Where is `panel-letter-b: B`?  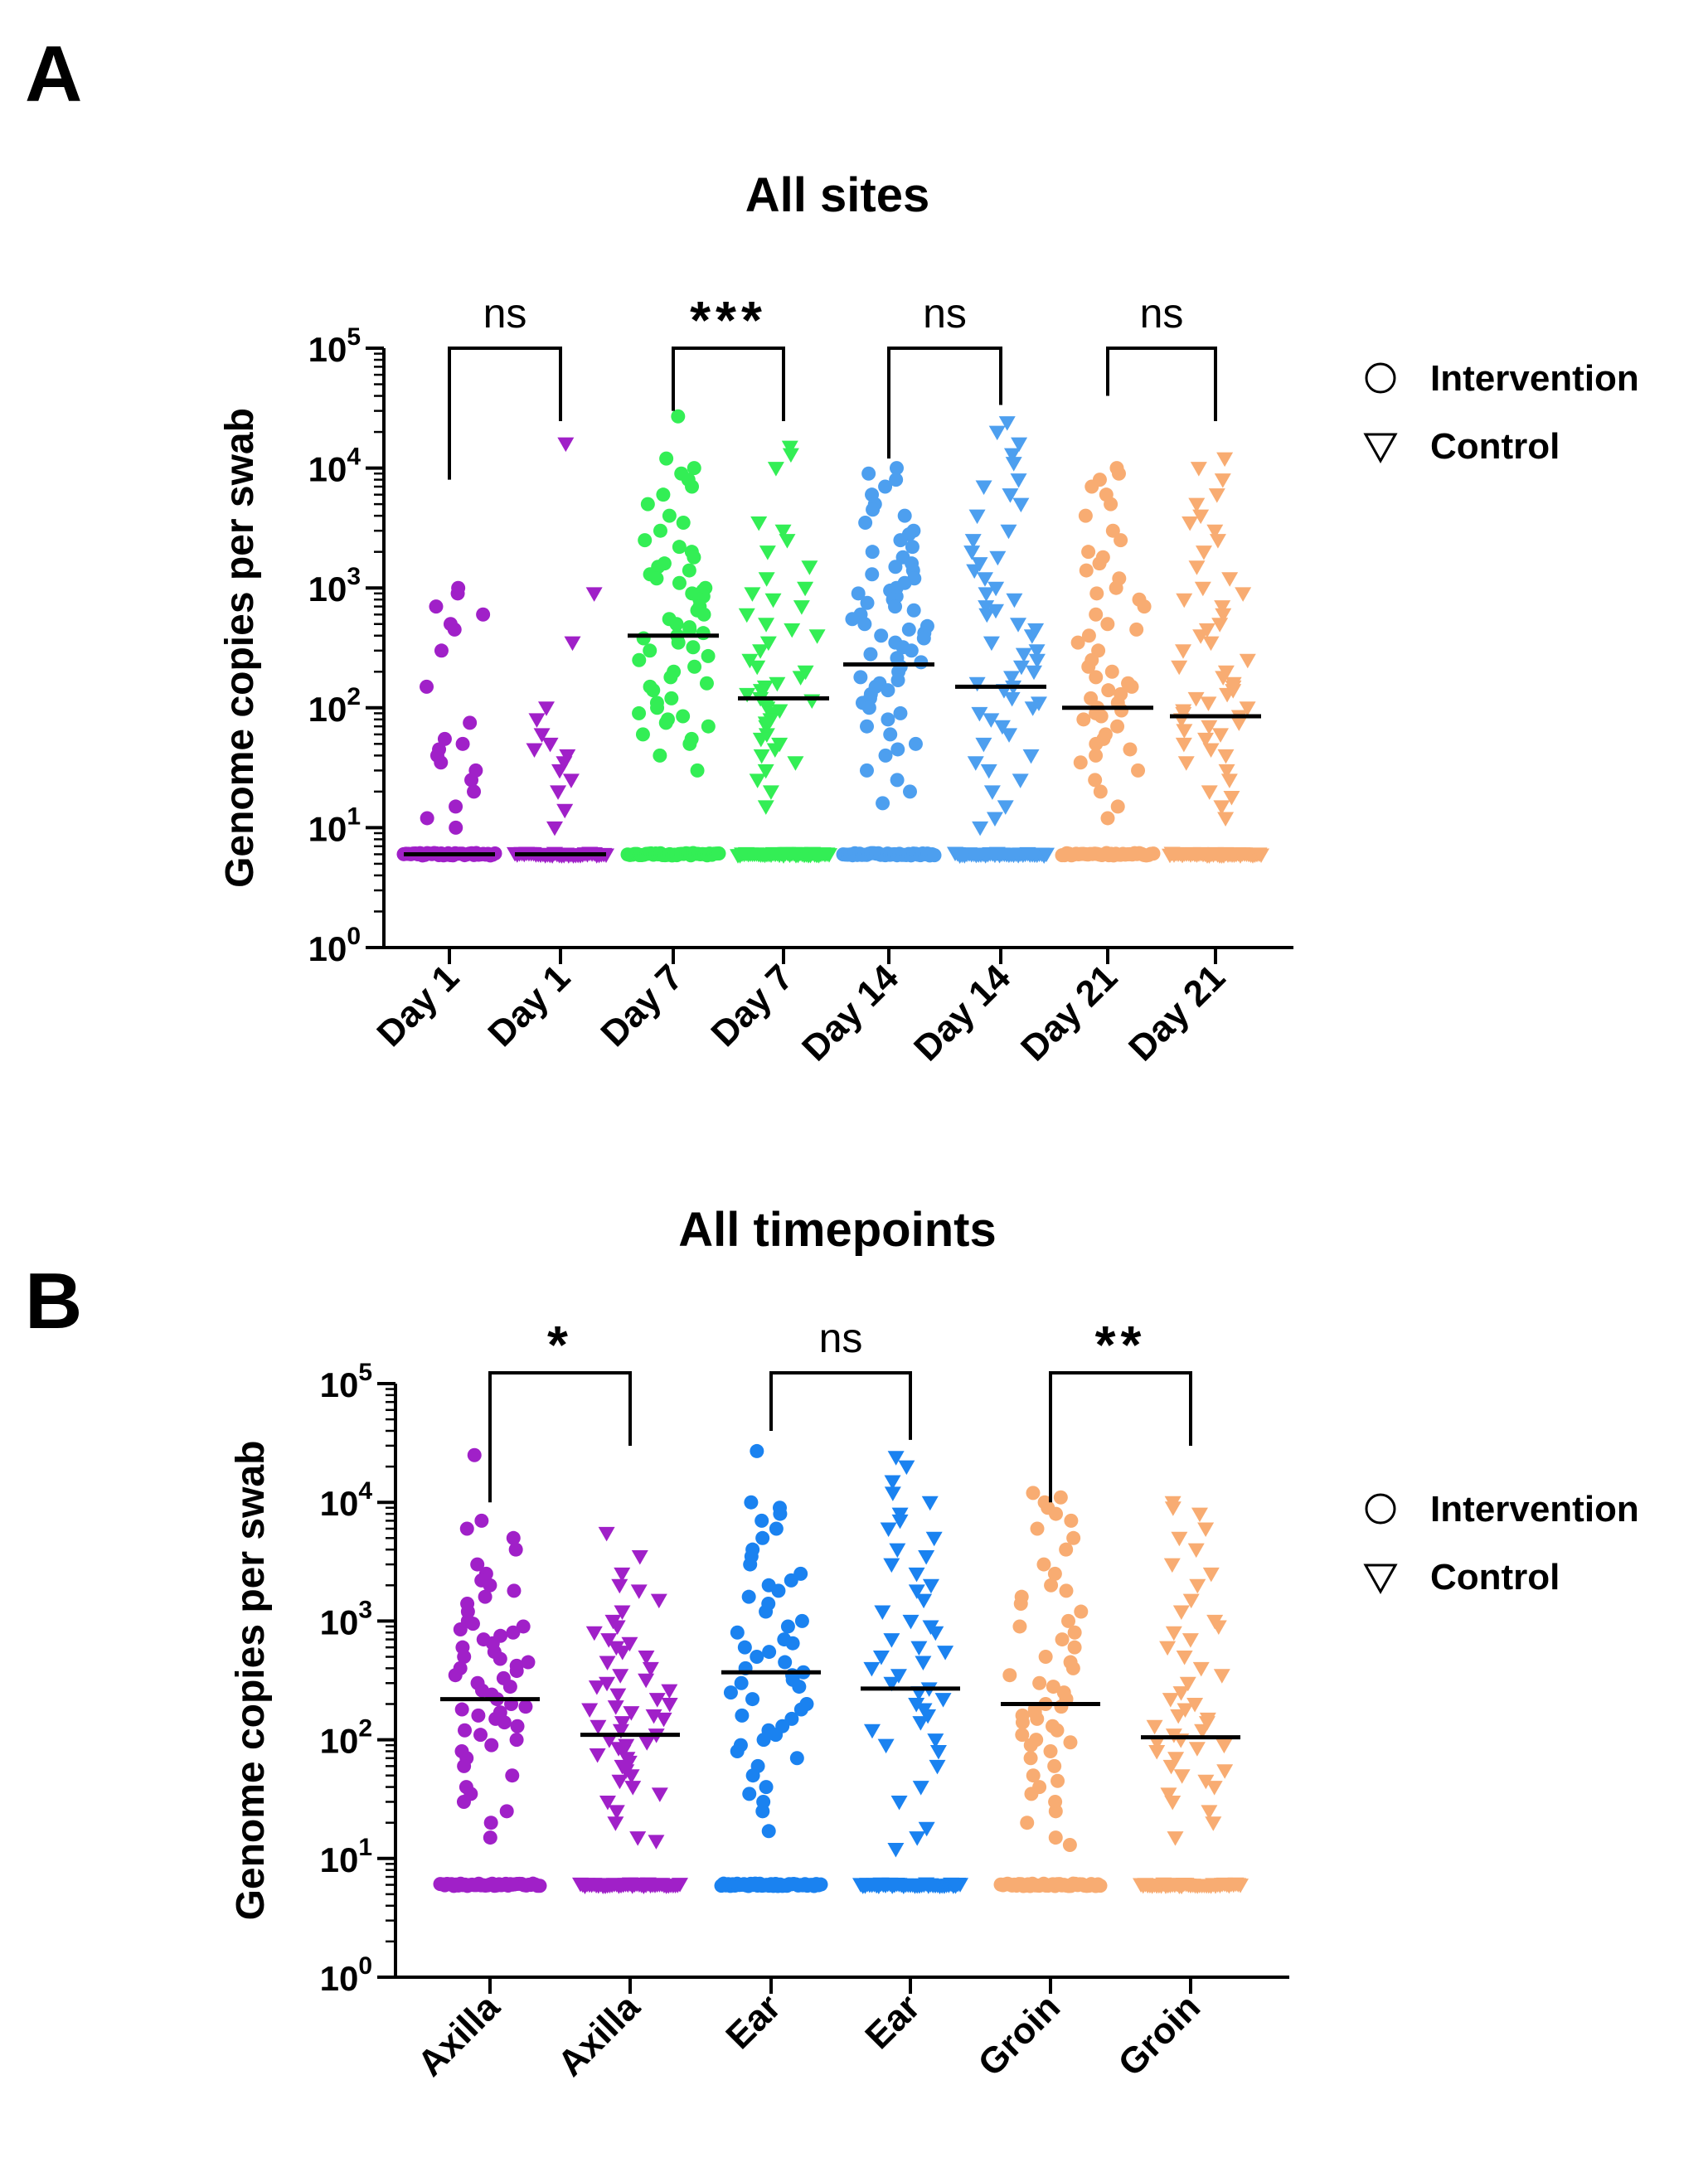
panel-letter-b: B is located at coordinates (54, 1301).